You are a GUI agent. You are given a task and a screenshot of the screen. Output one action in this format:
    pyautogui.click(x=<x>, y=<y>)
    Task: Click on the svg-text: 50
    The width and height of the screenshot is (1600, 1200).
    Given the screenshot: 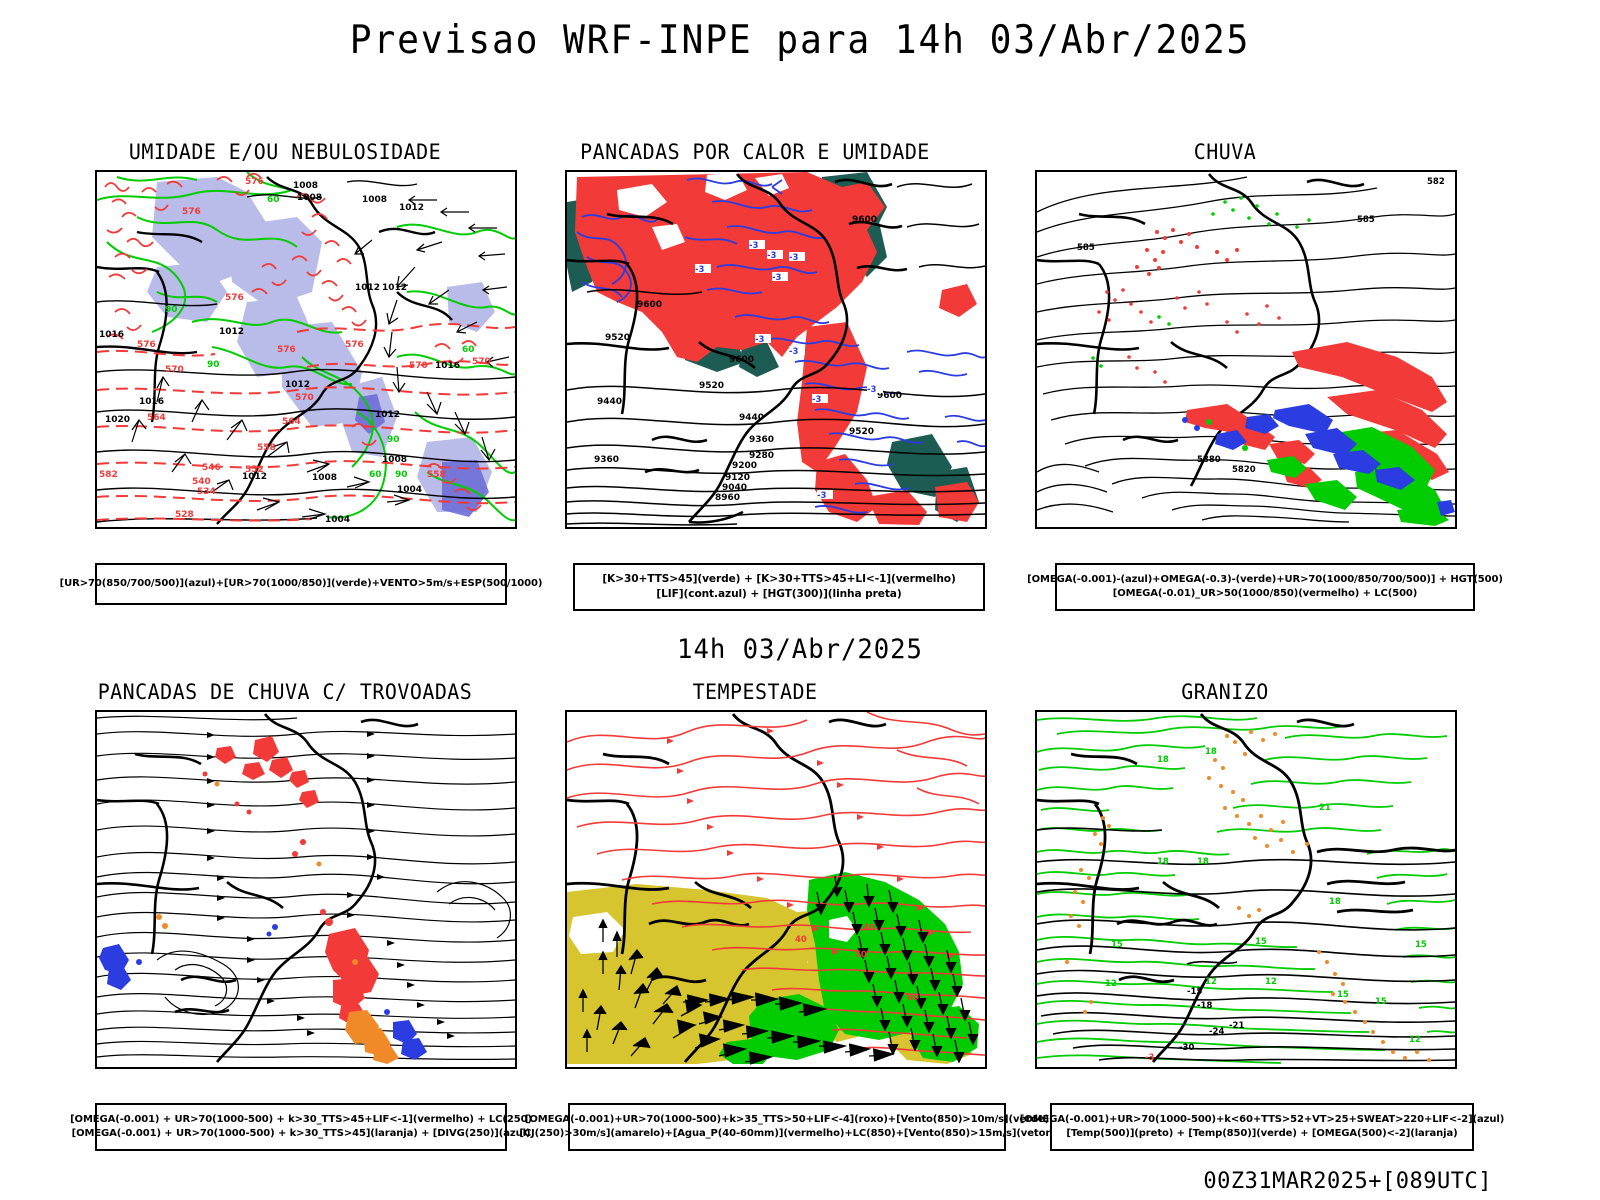 What is the action you would take?
    pyautogui.click(x=861, y=955)
    